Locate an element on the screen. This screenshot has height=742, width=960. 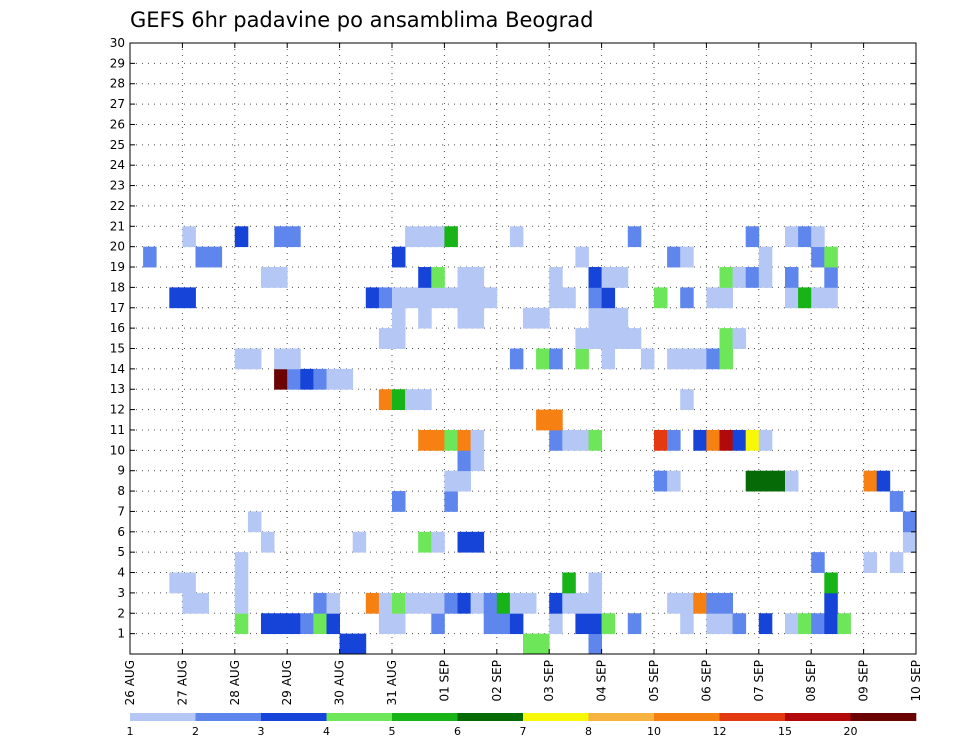
x-tick-label: 29 AUG is located at coordinates (287, 682).